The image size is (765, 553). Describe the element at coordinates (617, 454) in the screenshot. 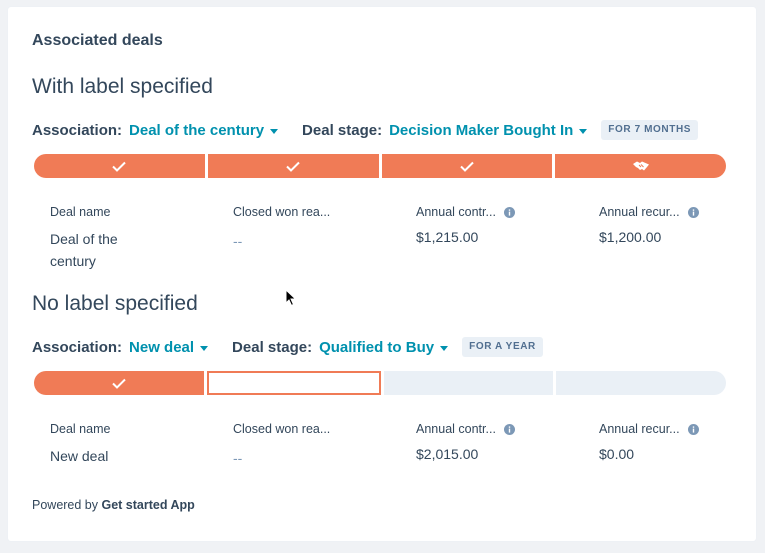

I see `annual-recurring-value: $0.00` at that location.